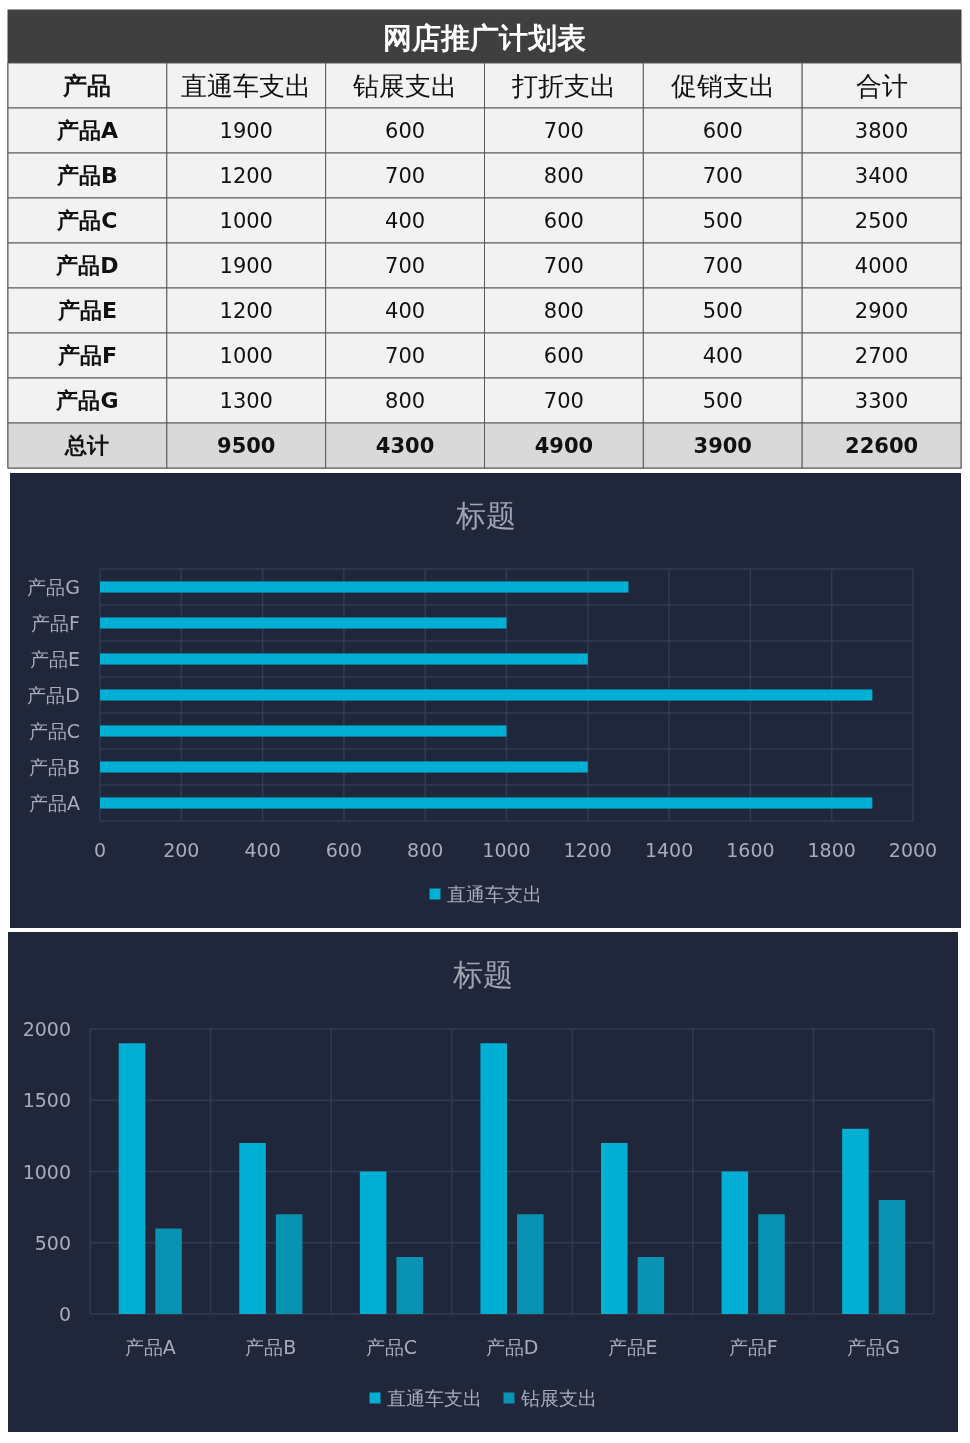 This screenshot has width=970, height=1443. I want to click on tick-label: 200, so click(181, 850).